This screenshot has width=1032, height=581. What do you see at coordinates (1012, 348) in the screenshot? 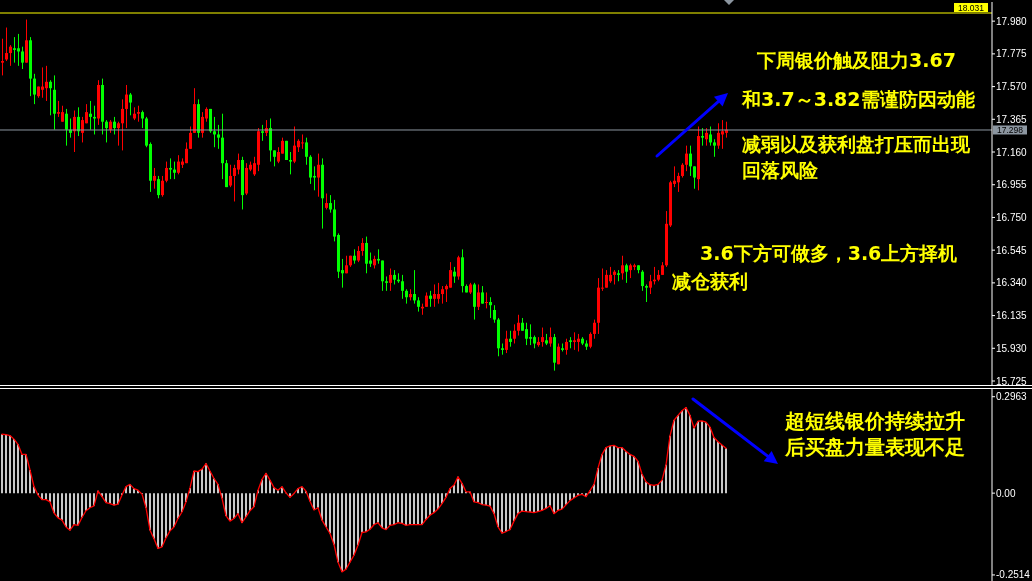
I see `y-tick-label: 15.930` at bounding box center [1012, 348].